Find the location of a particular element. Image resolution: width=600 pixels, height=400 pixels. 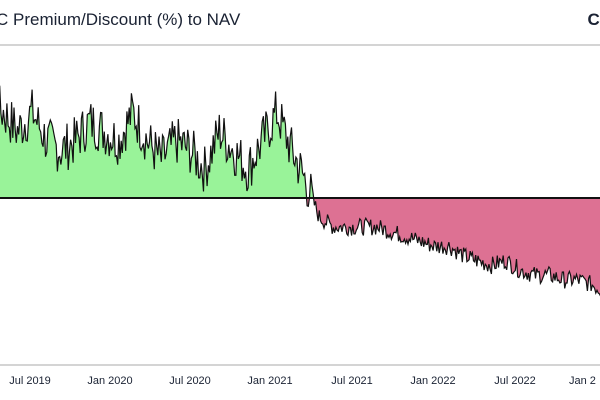

x-tick-label: Jul 2021 is located at coordinates (352, 381).